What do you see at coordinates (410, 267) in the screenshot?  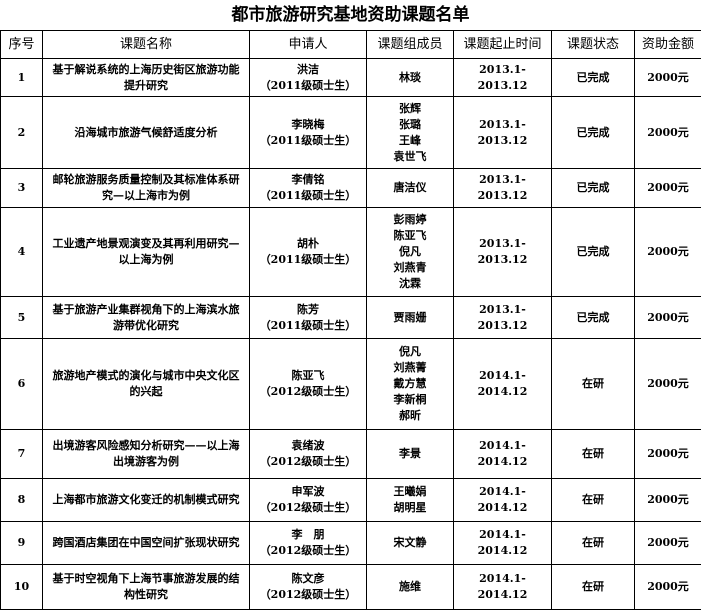 I see `member-name: 刘燕青` at bounding box center [410, 267].